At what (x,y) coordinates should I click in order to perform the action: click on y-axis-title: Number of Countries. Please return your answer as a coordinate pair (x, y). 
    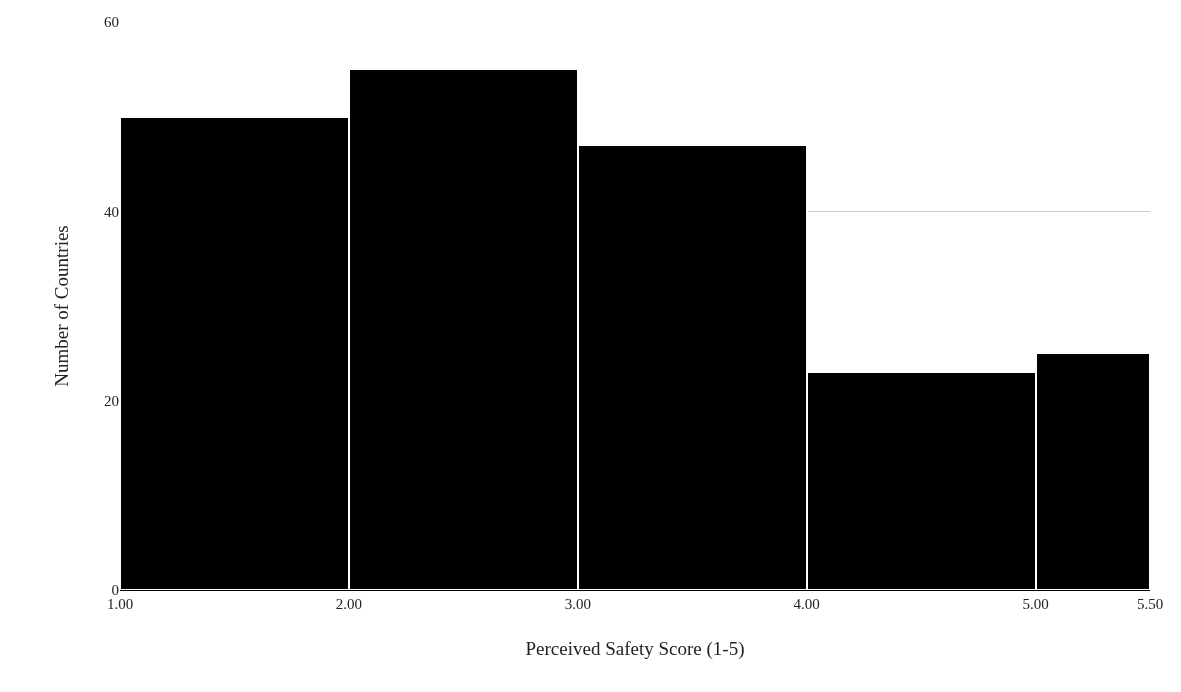
    Looking at the image, I should click on (61, 306).